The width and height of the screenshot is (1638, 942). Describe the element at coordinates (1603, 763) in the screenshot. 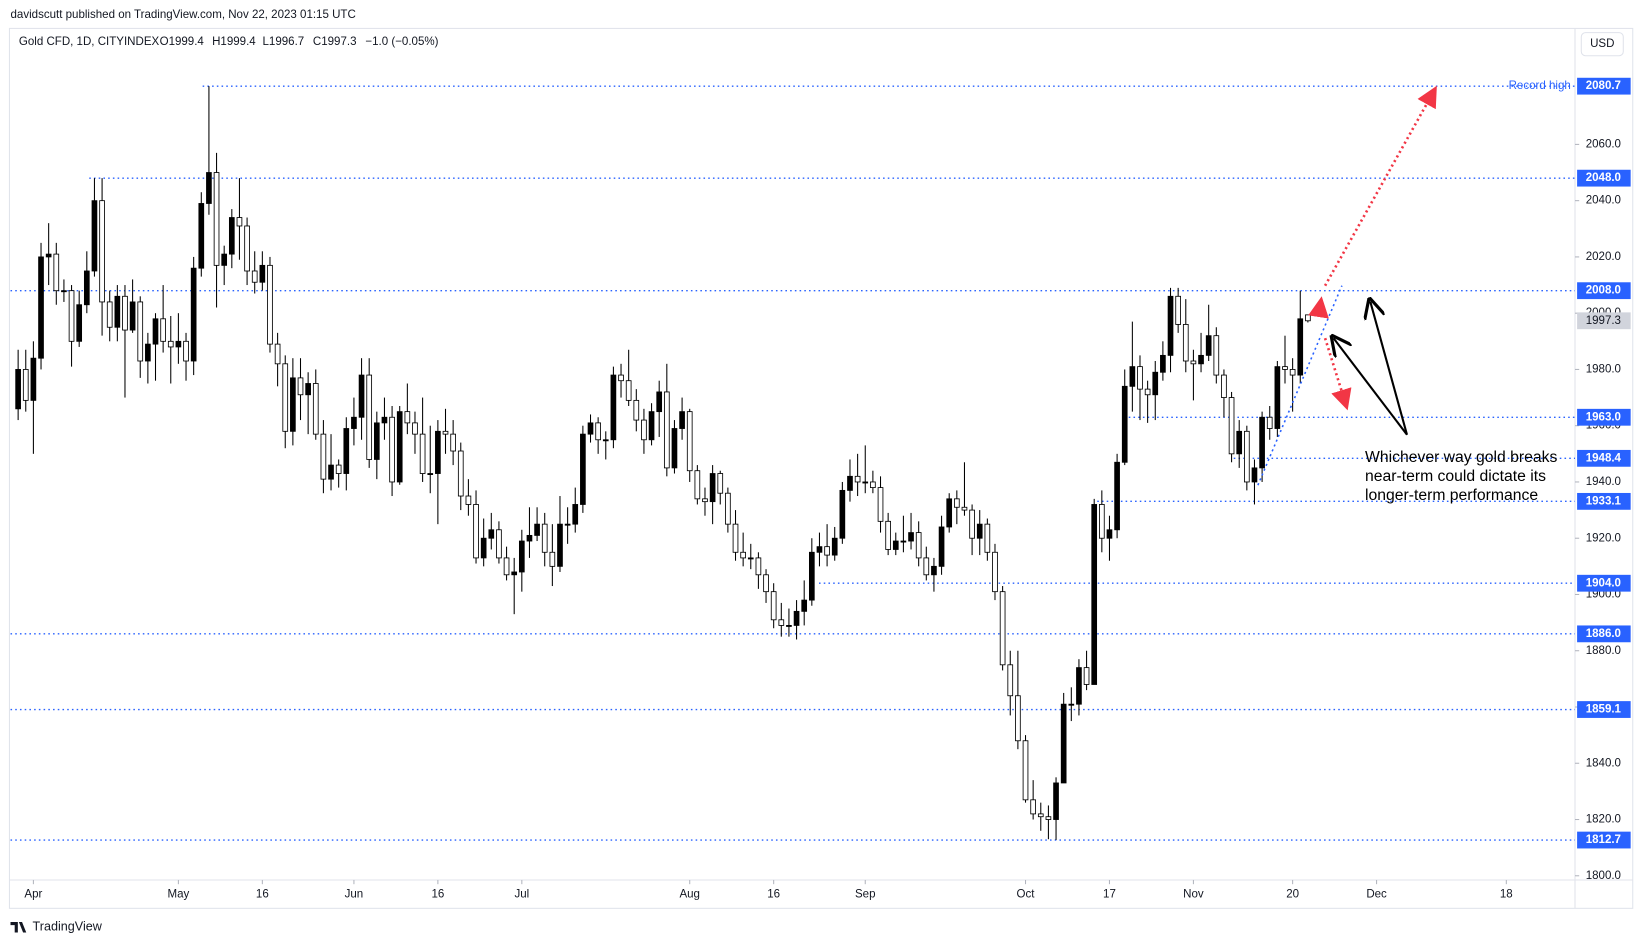

I see `y-tick-label: 1840.0` at that location.